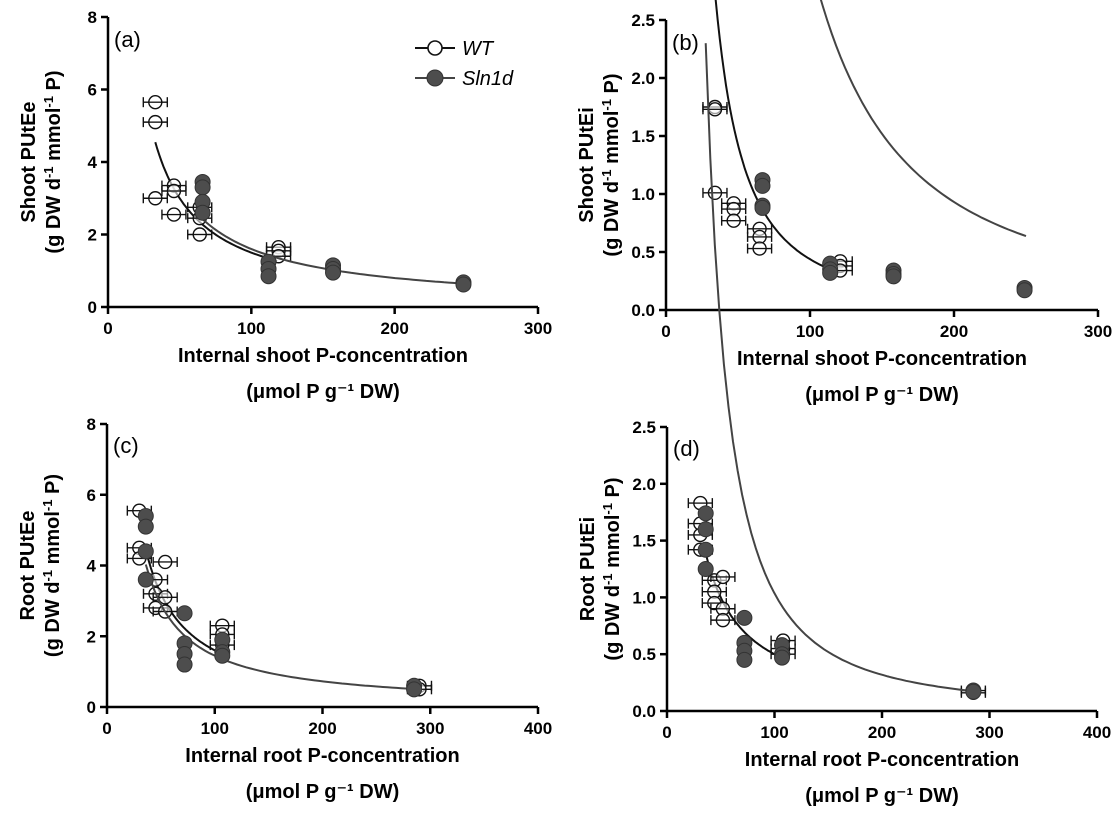 Image resolution: width=1120 pixels, height=817 pixels. Describe the element at coordinates (323, 792) in the screenshot. I see `panel-c-xlabel-unit: (μmol P g⁻¹ DW)` at that location.